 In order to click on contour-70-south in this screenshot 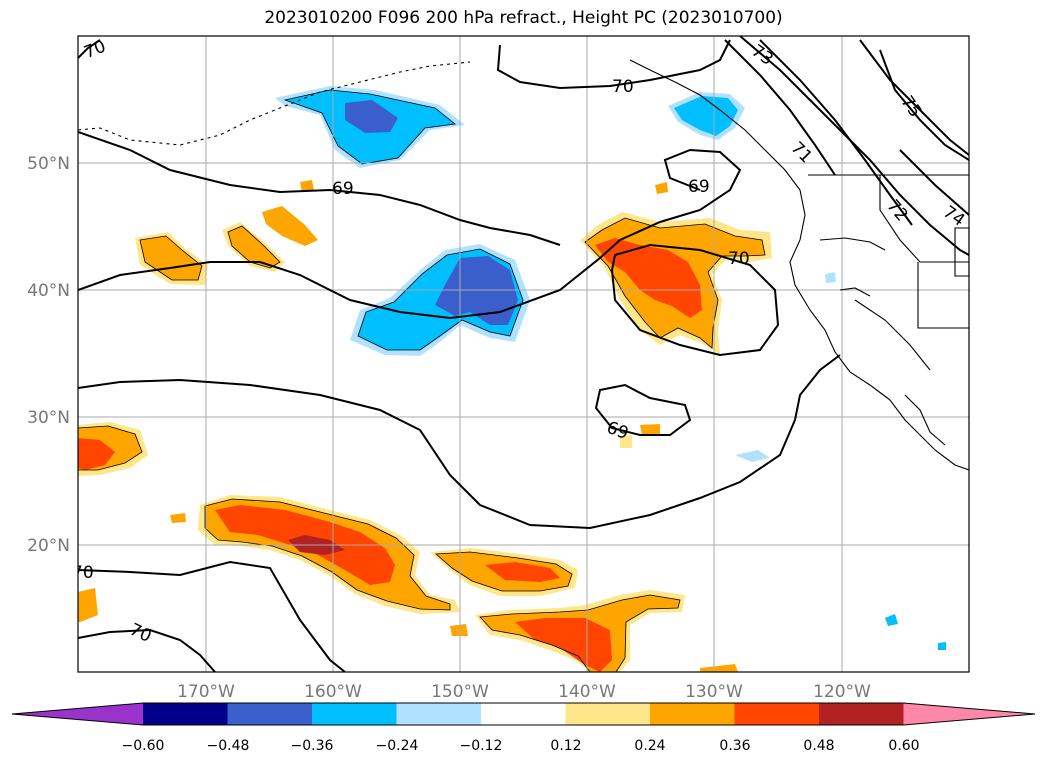, I will do `click(147, 650)`.